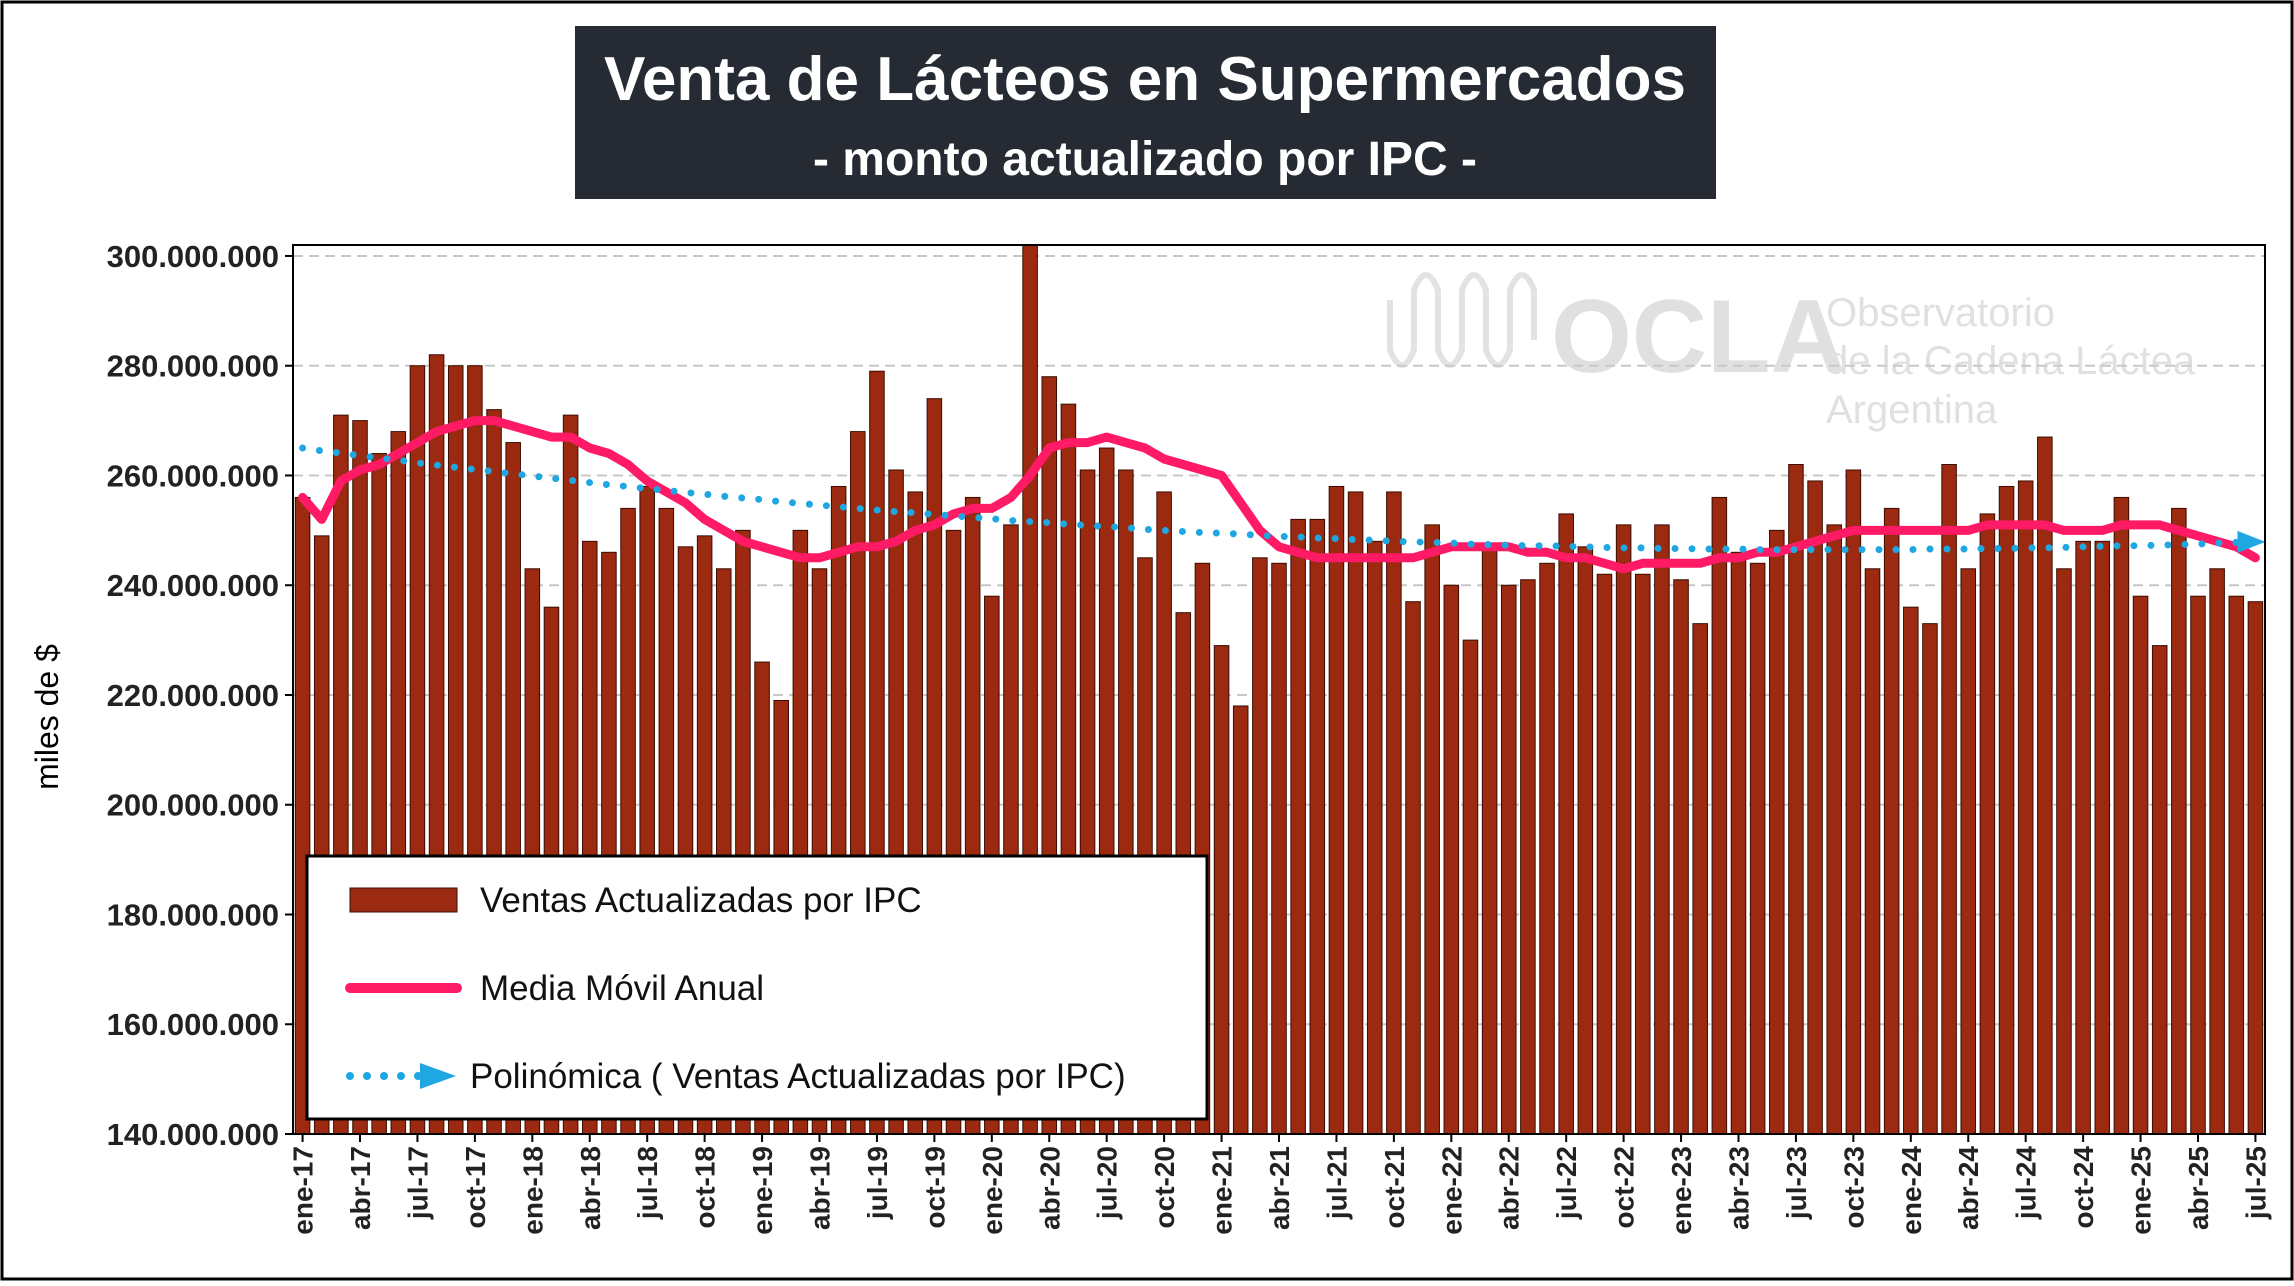 The image size is (2294, 1286). Describe the element at coordinates (303, 1190) in the screenshot. I see `x-tick-label: ene-17` at that location.